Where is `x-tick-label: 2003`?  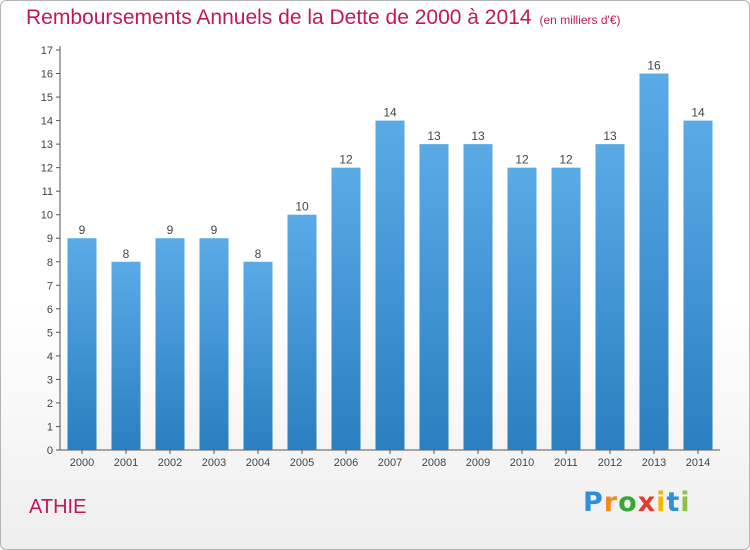
x-tick-label: 2003 is located at coordinates (214, 463).